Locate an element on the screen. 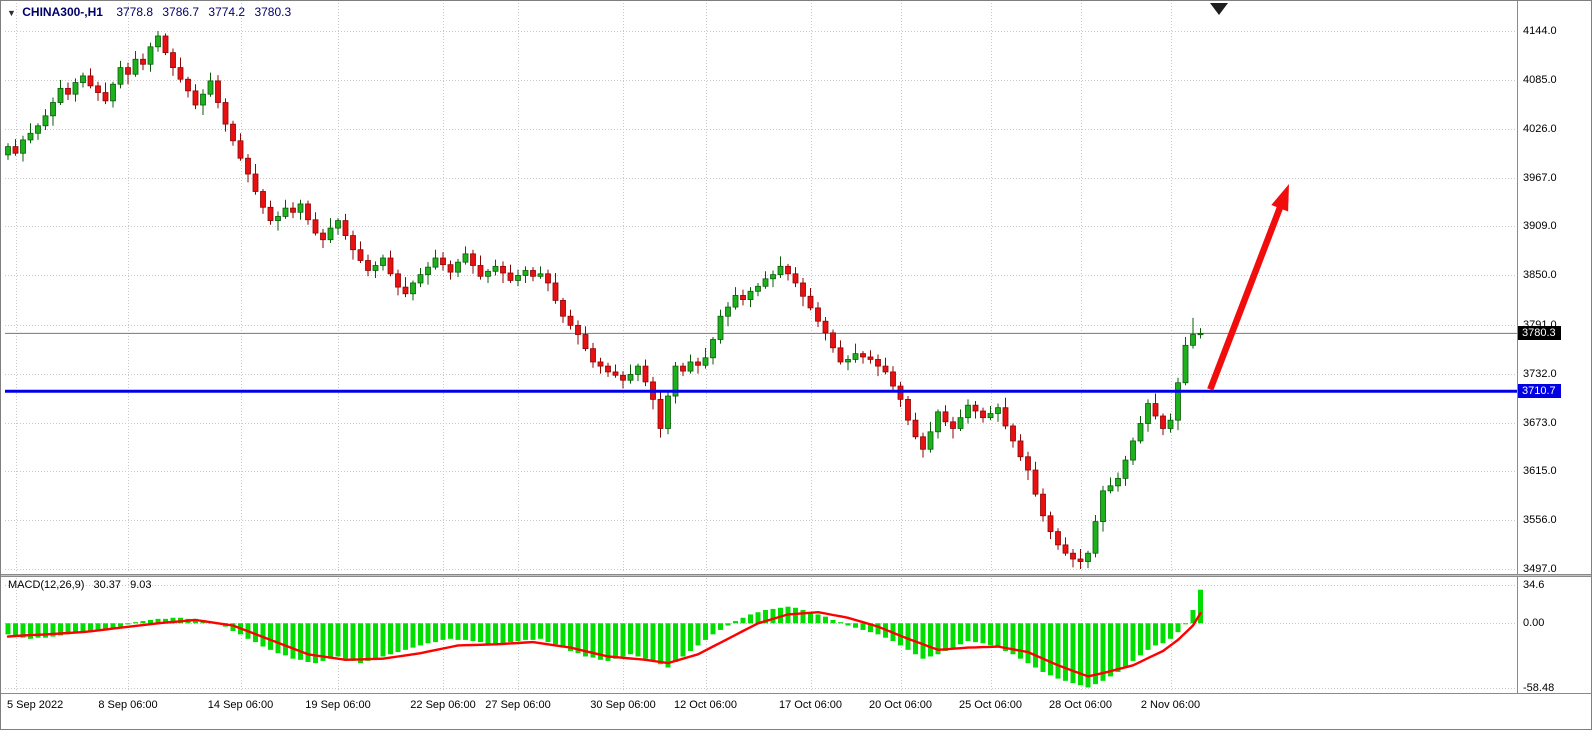 This screenshot has width=1592, height=730. macd-tick-label: 34.6 is located at coordinates (1534, 585).